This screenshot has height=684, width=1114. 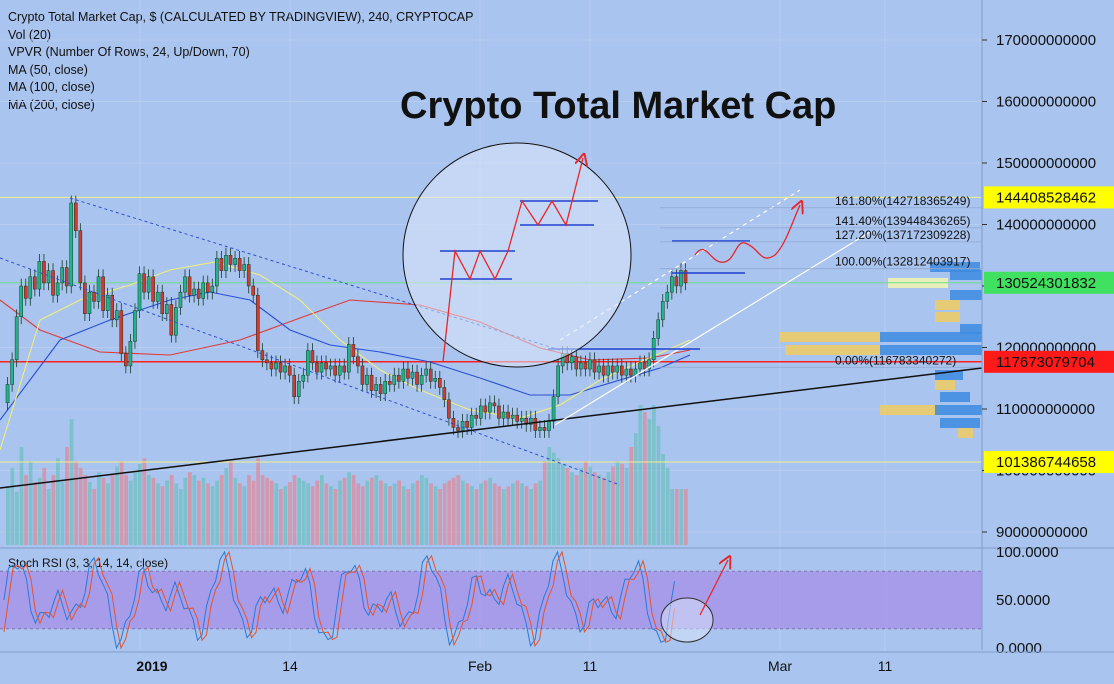 I want to click on indicator-ma50: MA (50, close), so click(x=48, y=69).